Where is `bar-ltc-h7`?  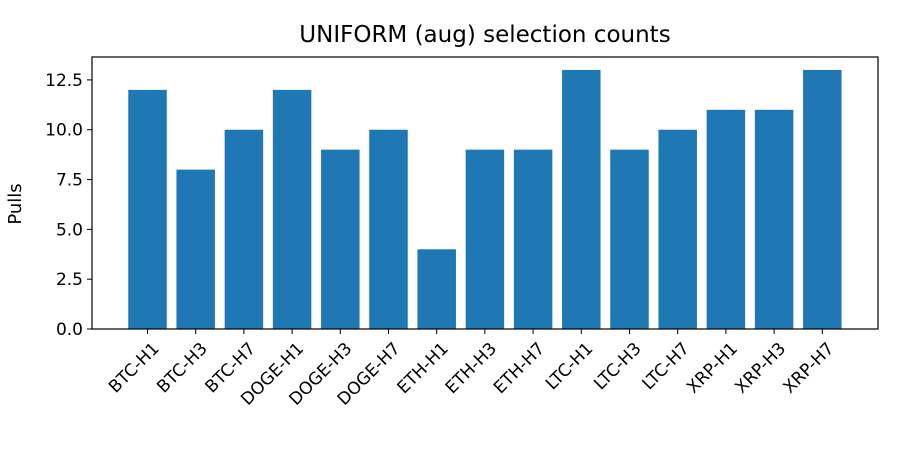
bar-ltc-h7 is located at coordinates (677, 229).